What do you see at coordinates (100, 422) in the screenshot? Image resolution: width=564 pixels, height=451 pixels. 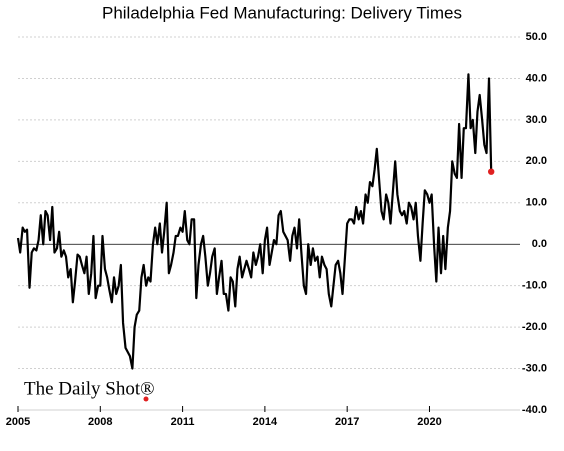 I see `x-tick-label: 2008` at bounding box center [100, 422].